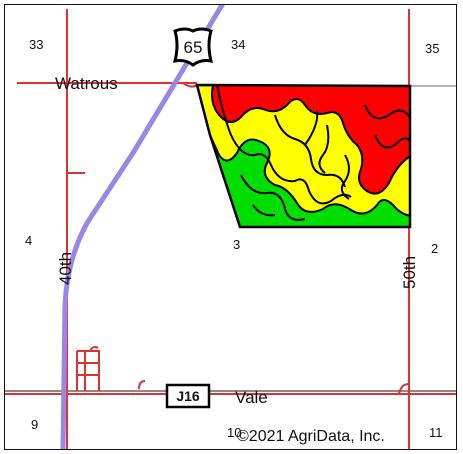  What do you see at coordinates (34, 424) in the screenshot?
I see `section-9: 9` at bounding box center [34, 424].